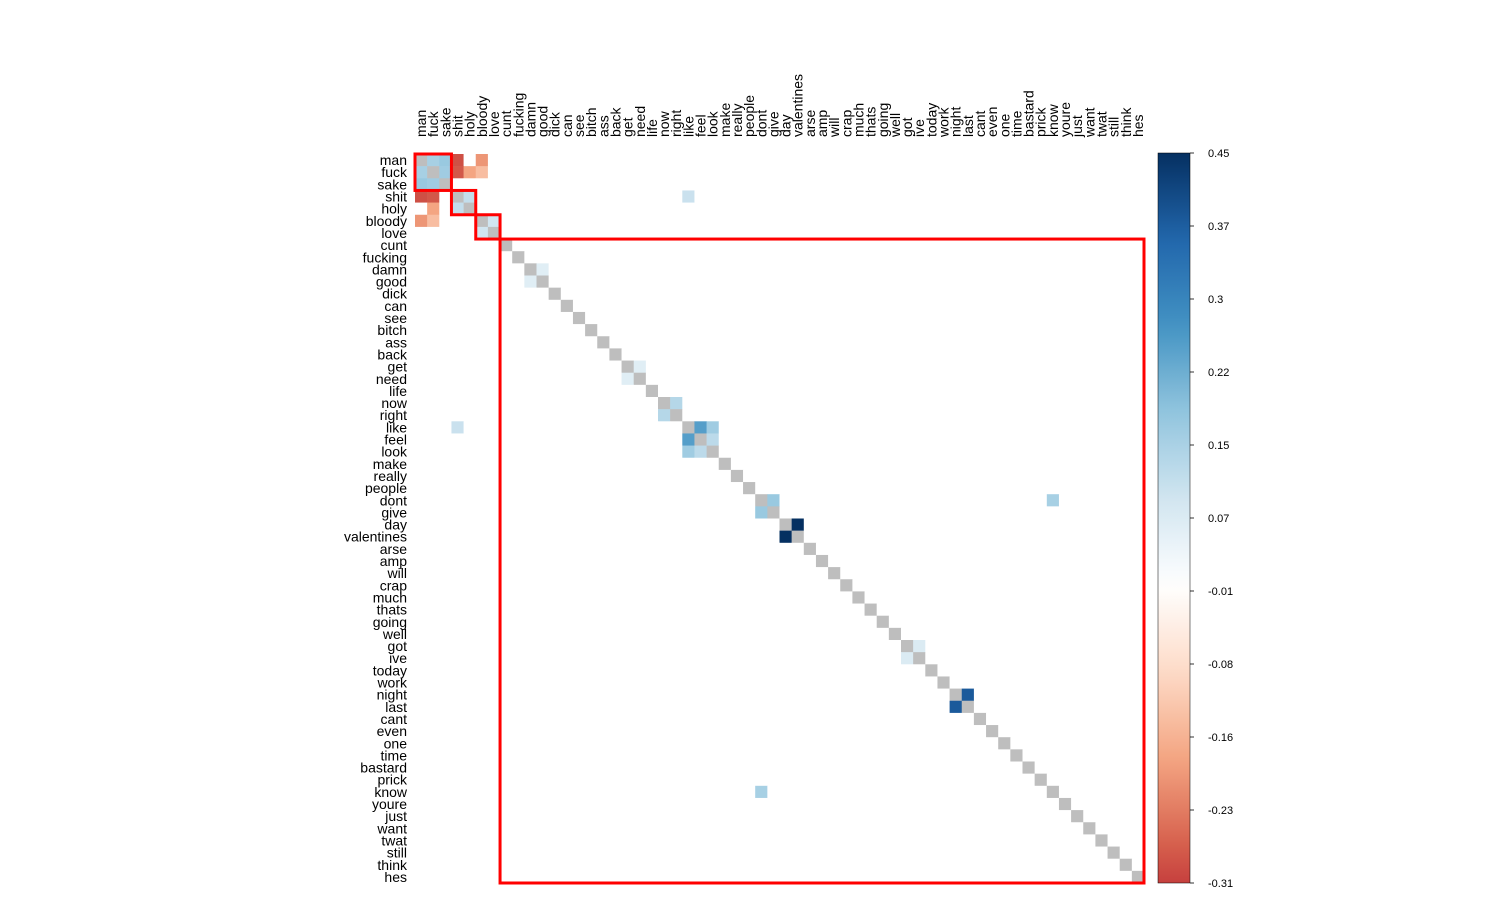 The image size is (1500, 897). What do you see at coordinates (470, 124) in the screenshot?
I see `column-label: holy` at bounding box center [470, 124].